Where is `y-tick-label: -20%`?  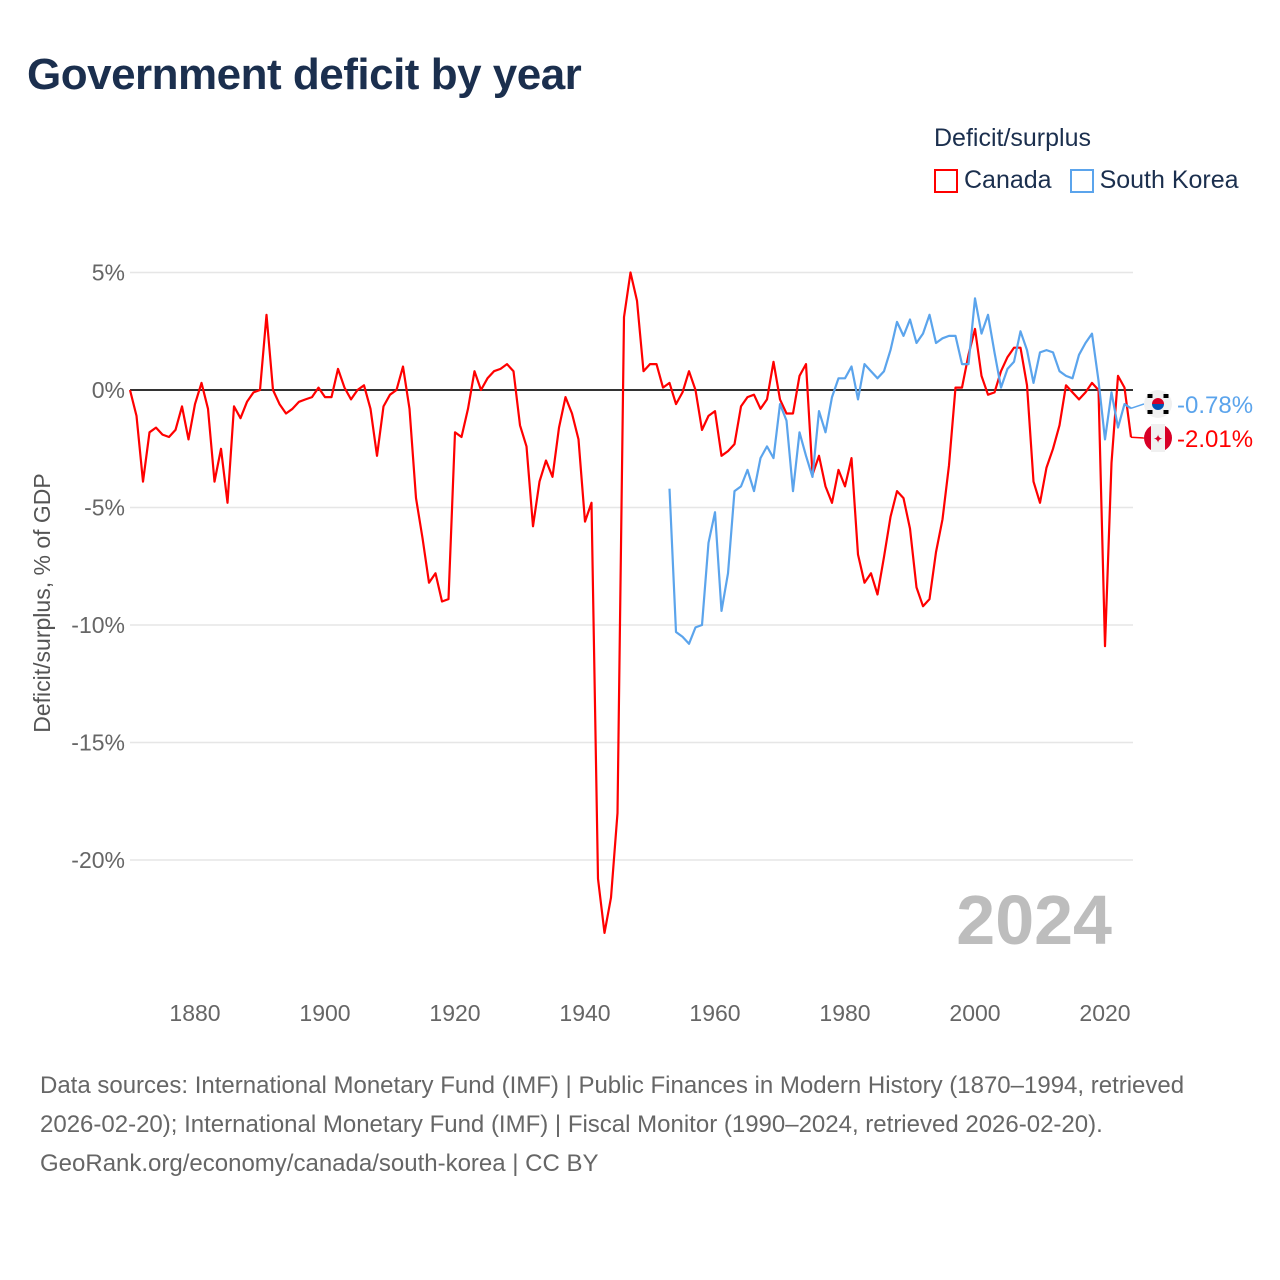 y-tick-label: -20% is located at coordinates (98, 860).